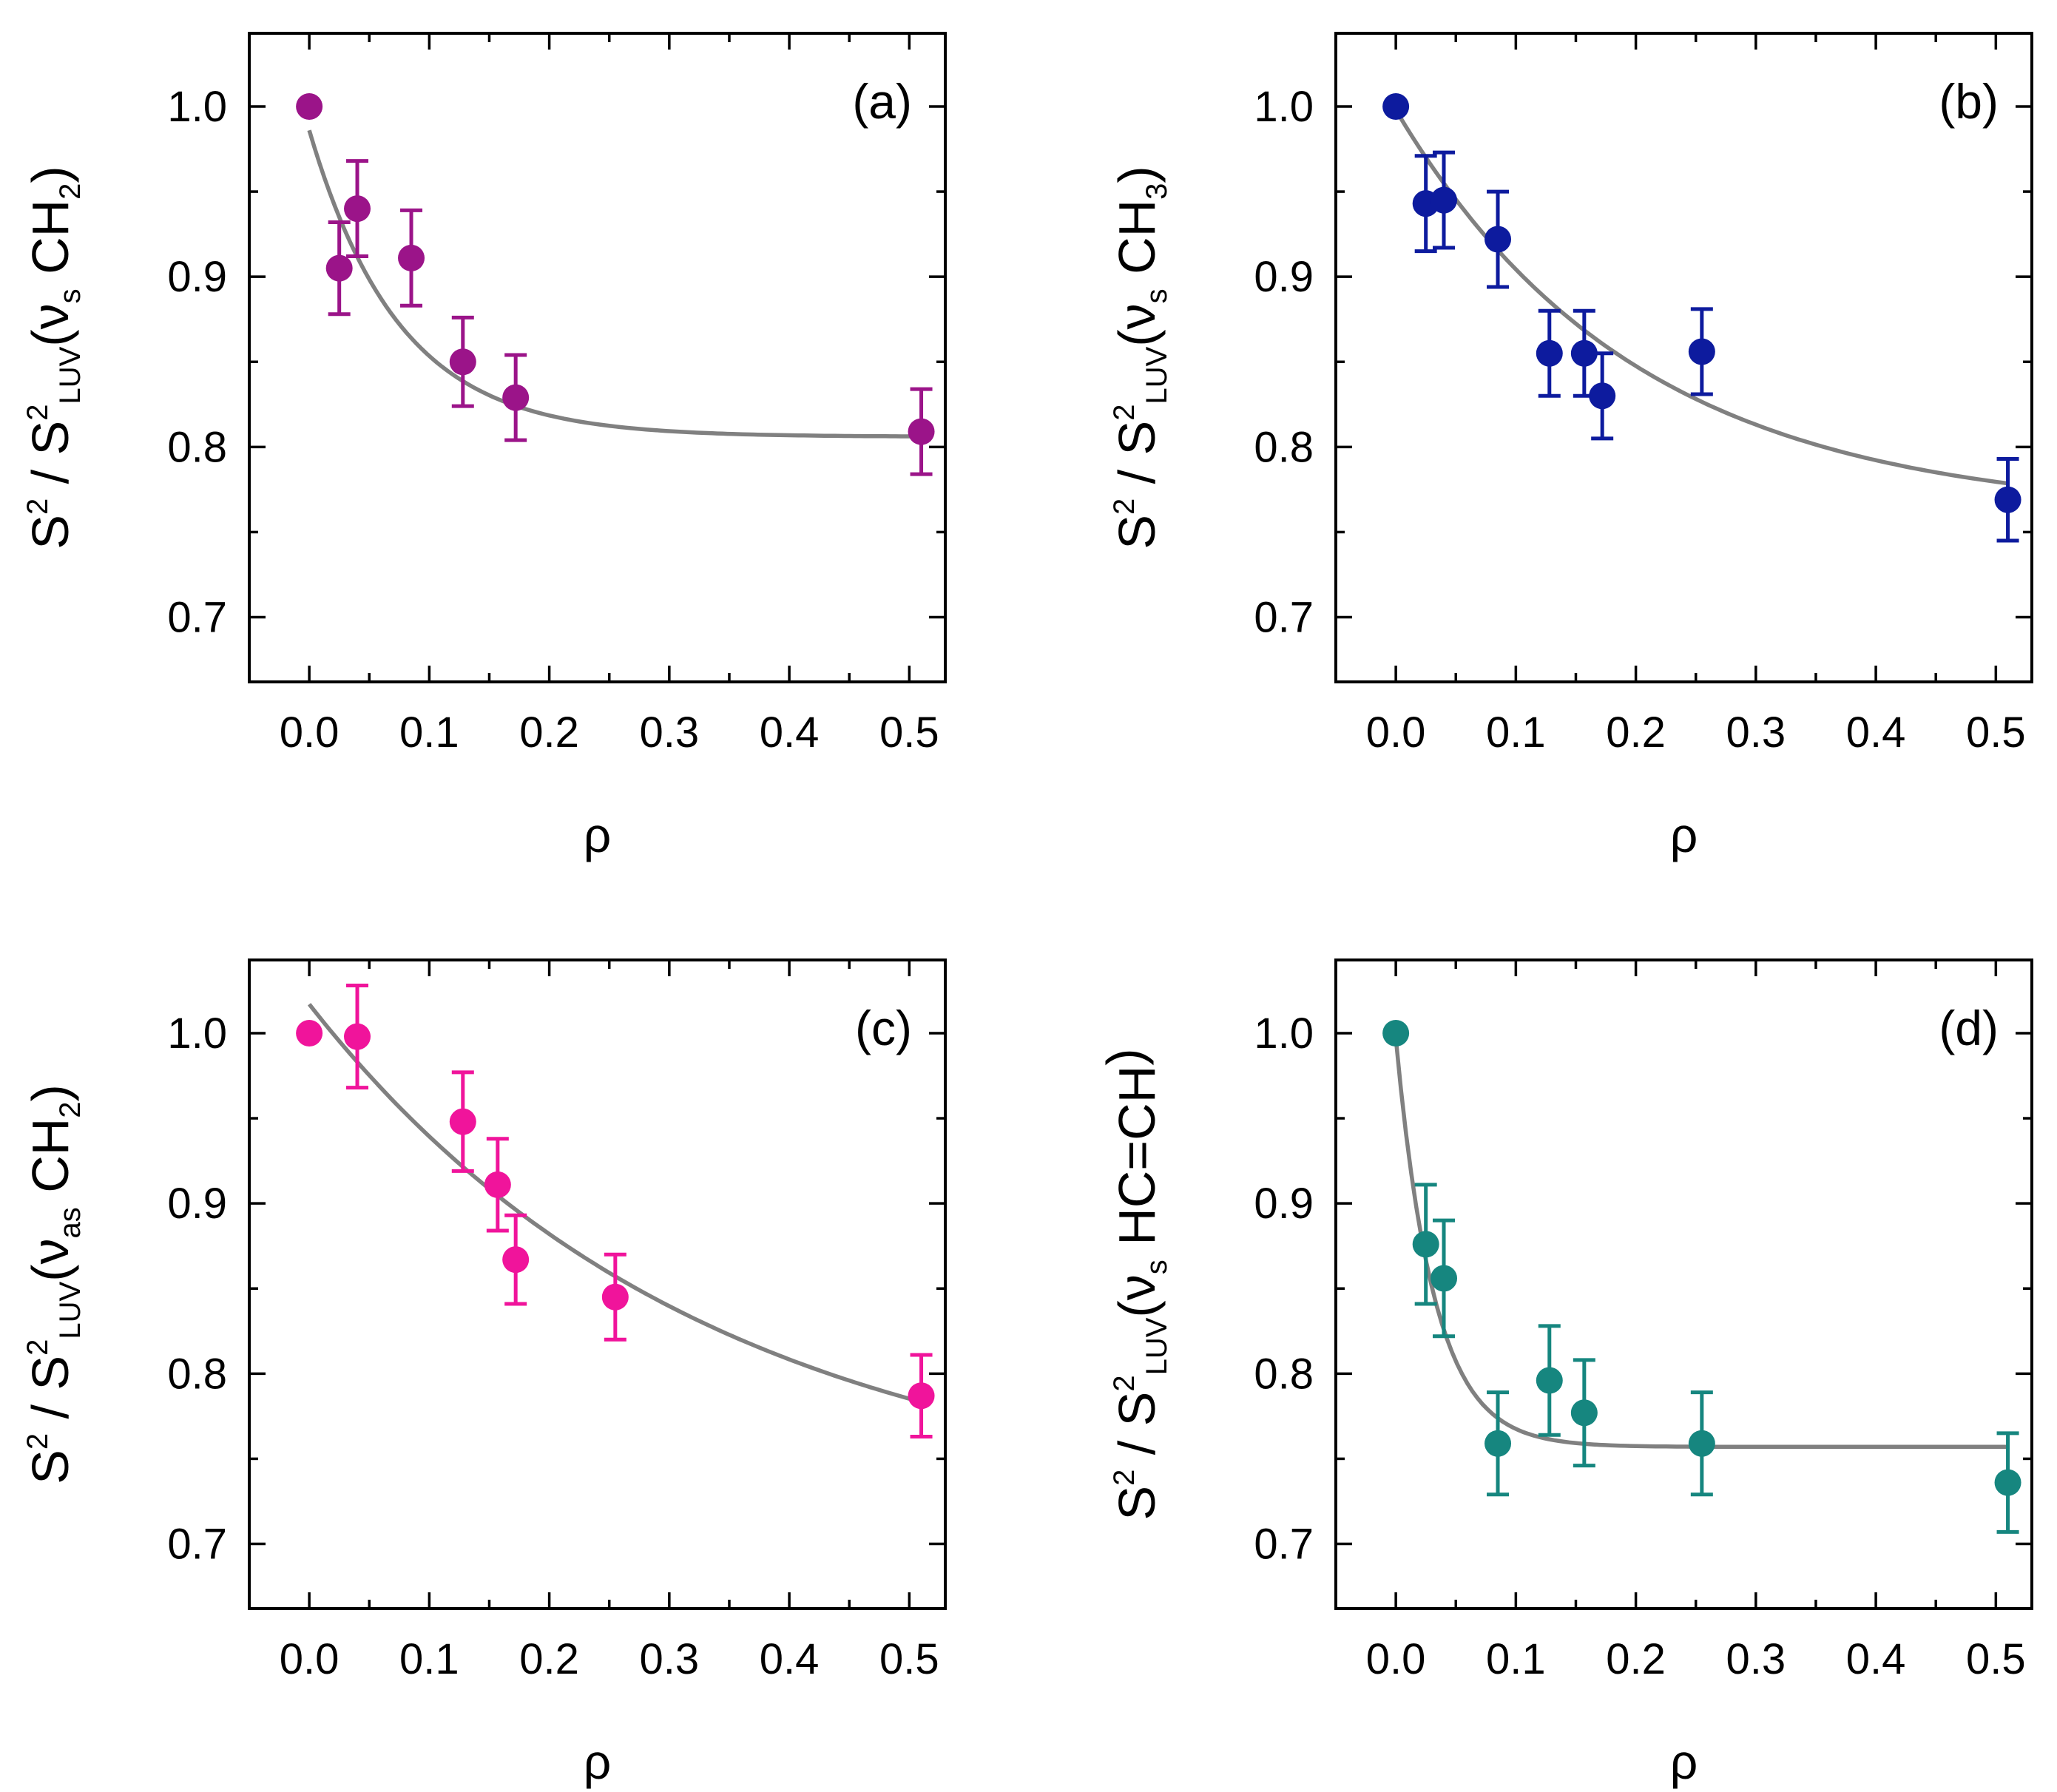 This screenshot has height=1792, width=2057. Describe the element at coordinates (71, 1222) in the screenshot. I see `y-axis-title-sub3: as` at that location.